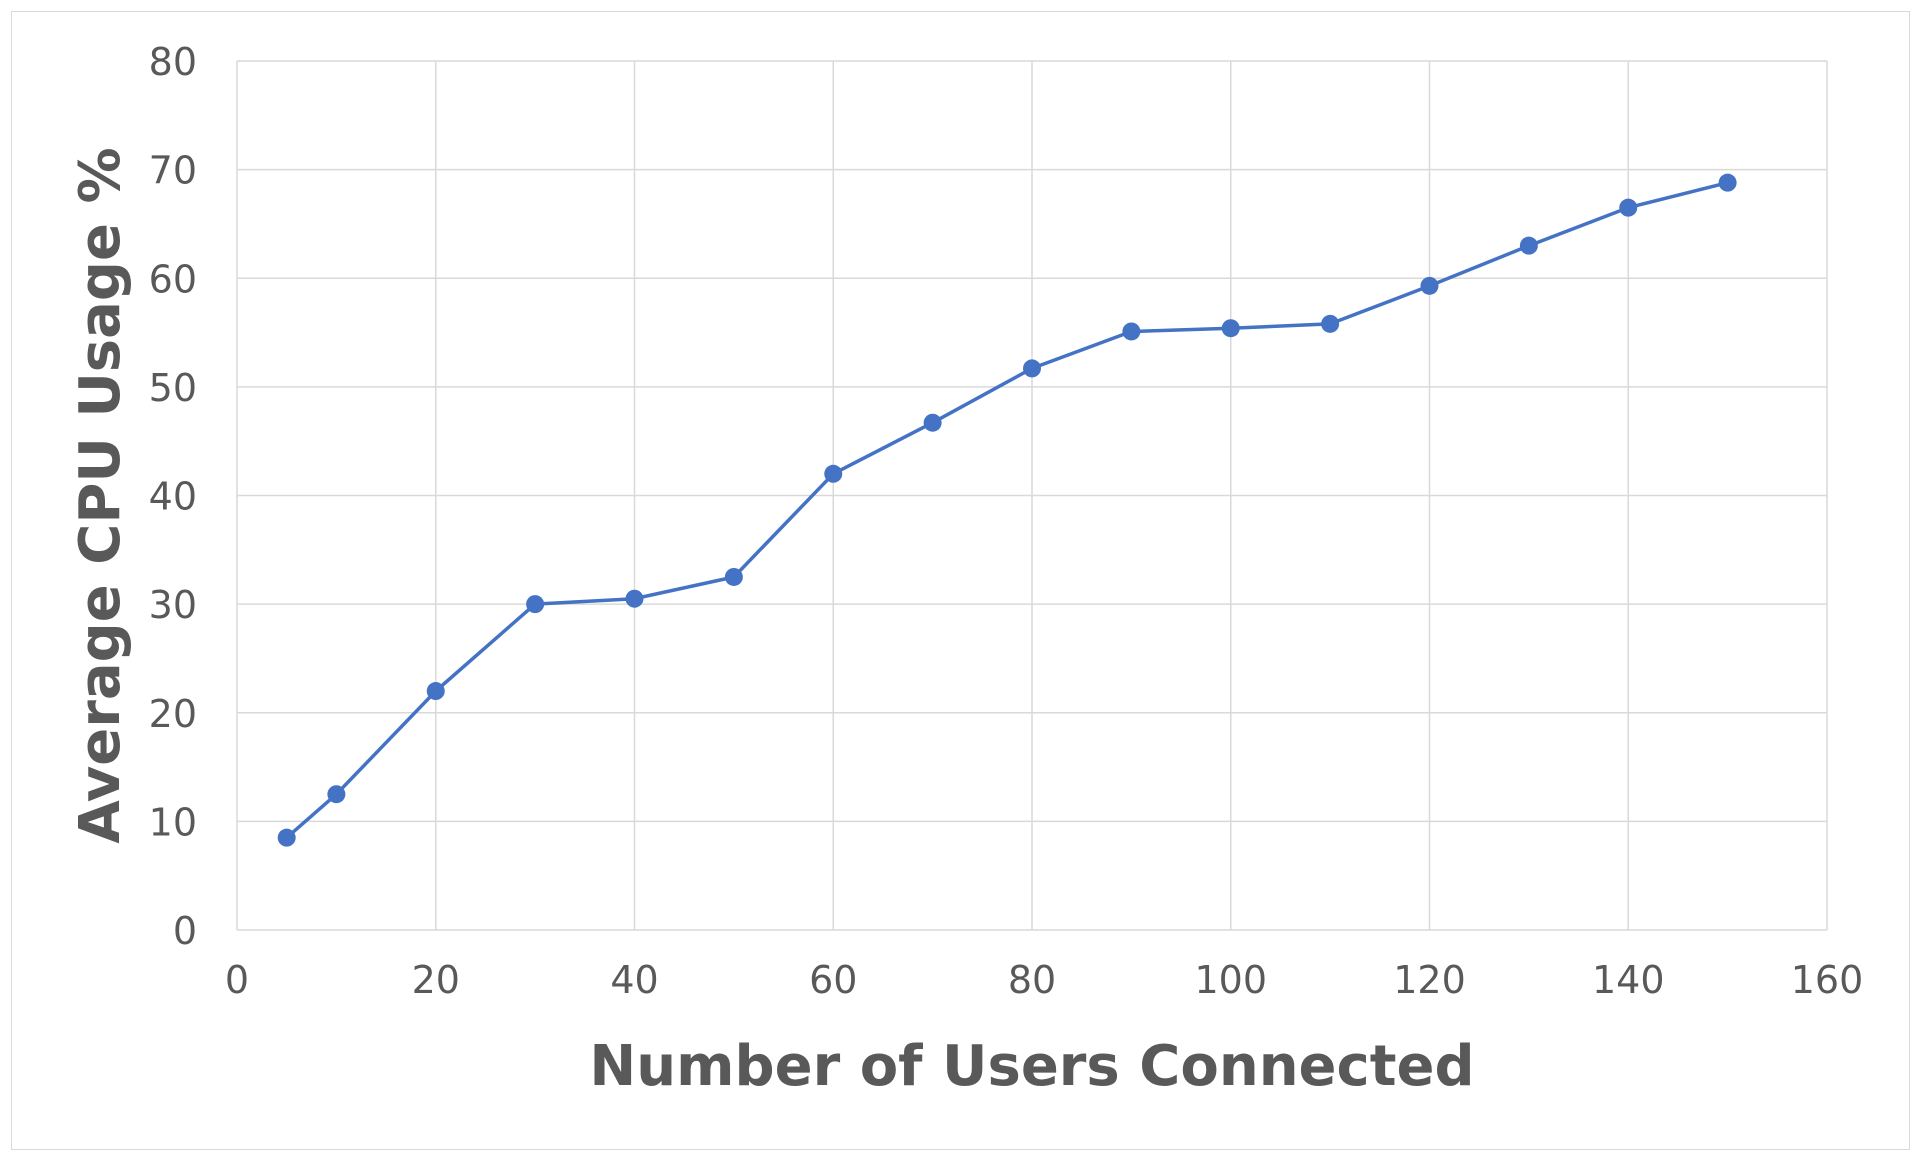  I want to click on x-tick-label-4: 80, so click(1032, 980).